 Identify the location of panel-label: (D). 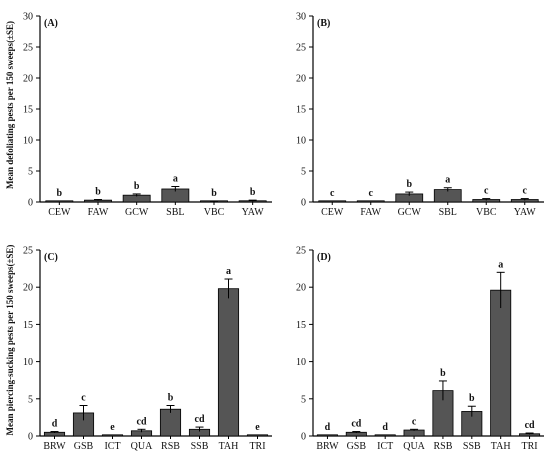
(324, 257).